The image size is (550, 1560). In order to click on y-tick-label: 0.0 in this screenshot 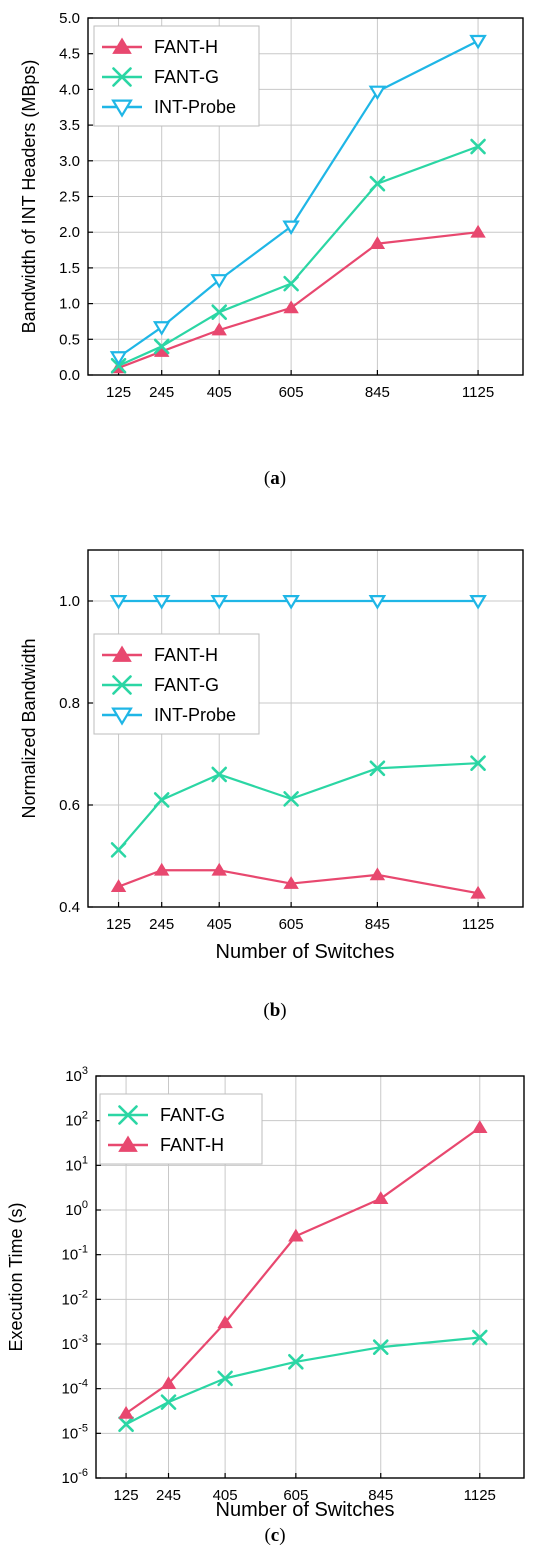, I will do `click(69, 375)`.